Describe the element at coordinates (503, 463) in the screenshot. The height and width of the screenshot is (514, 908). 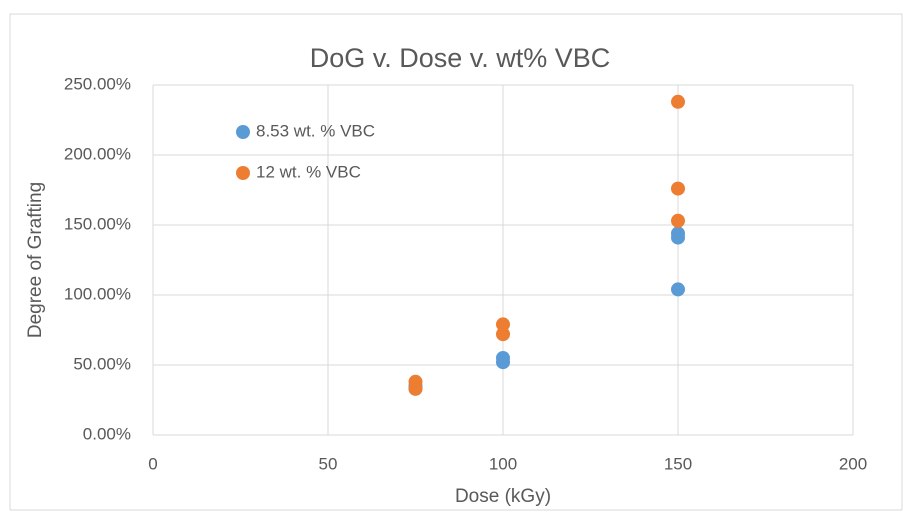
I see `x-tick-label: 100` at that location.